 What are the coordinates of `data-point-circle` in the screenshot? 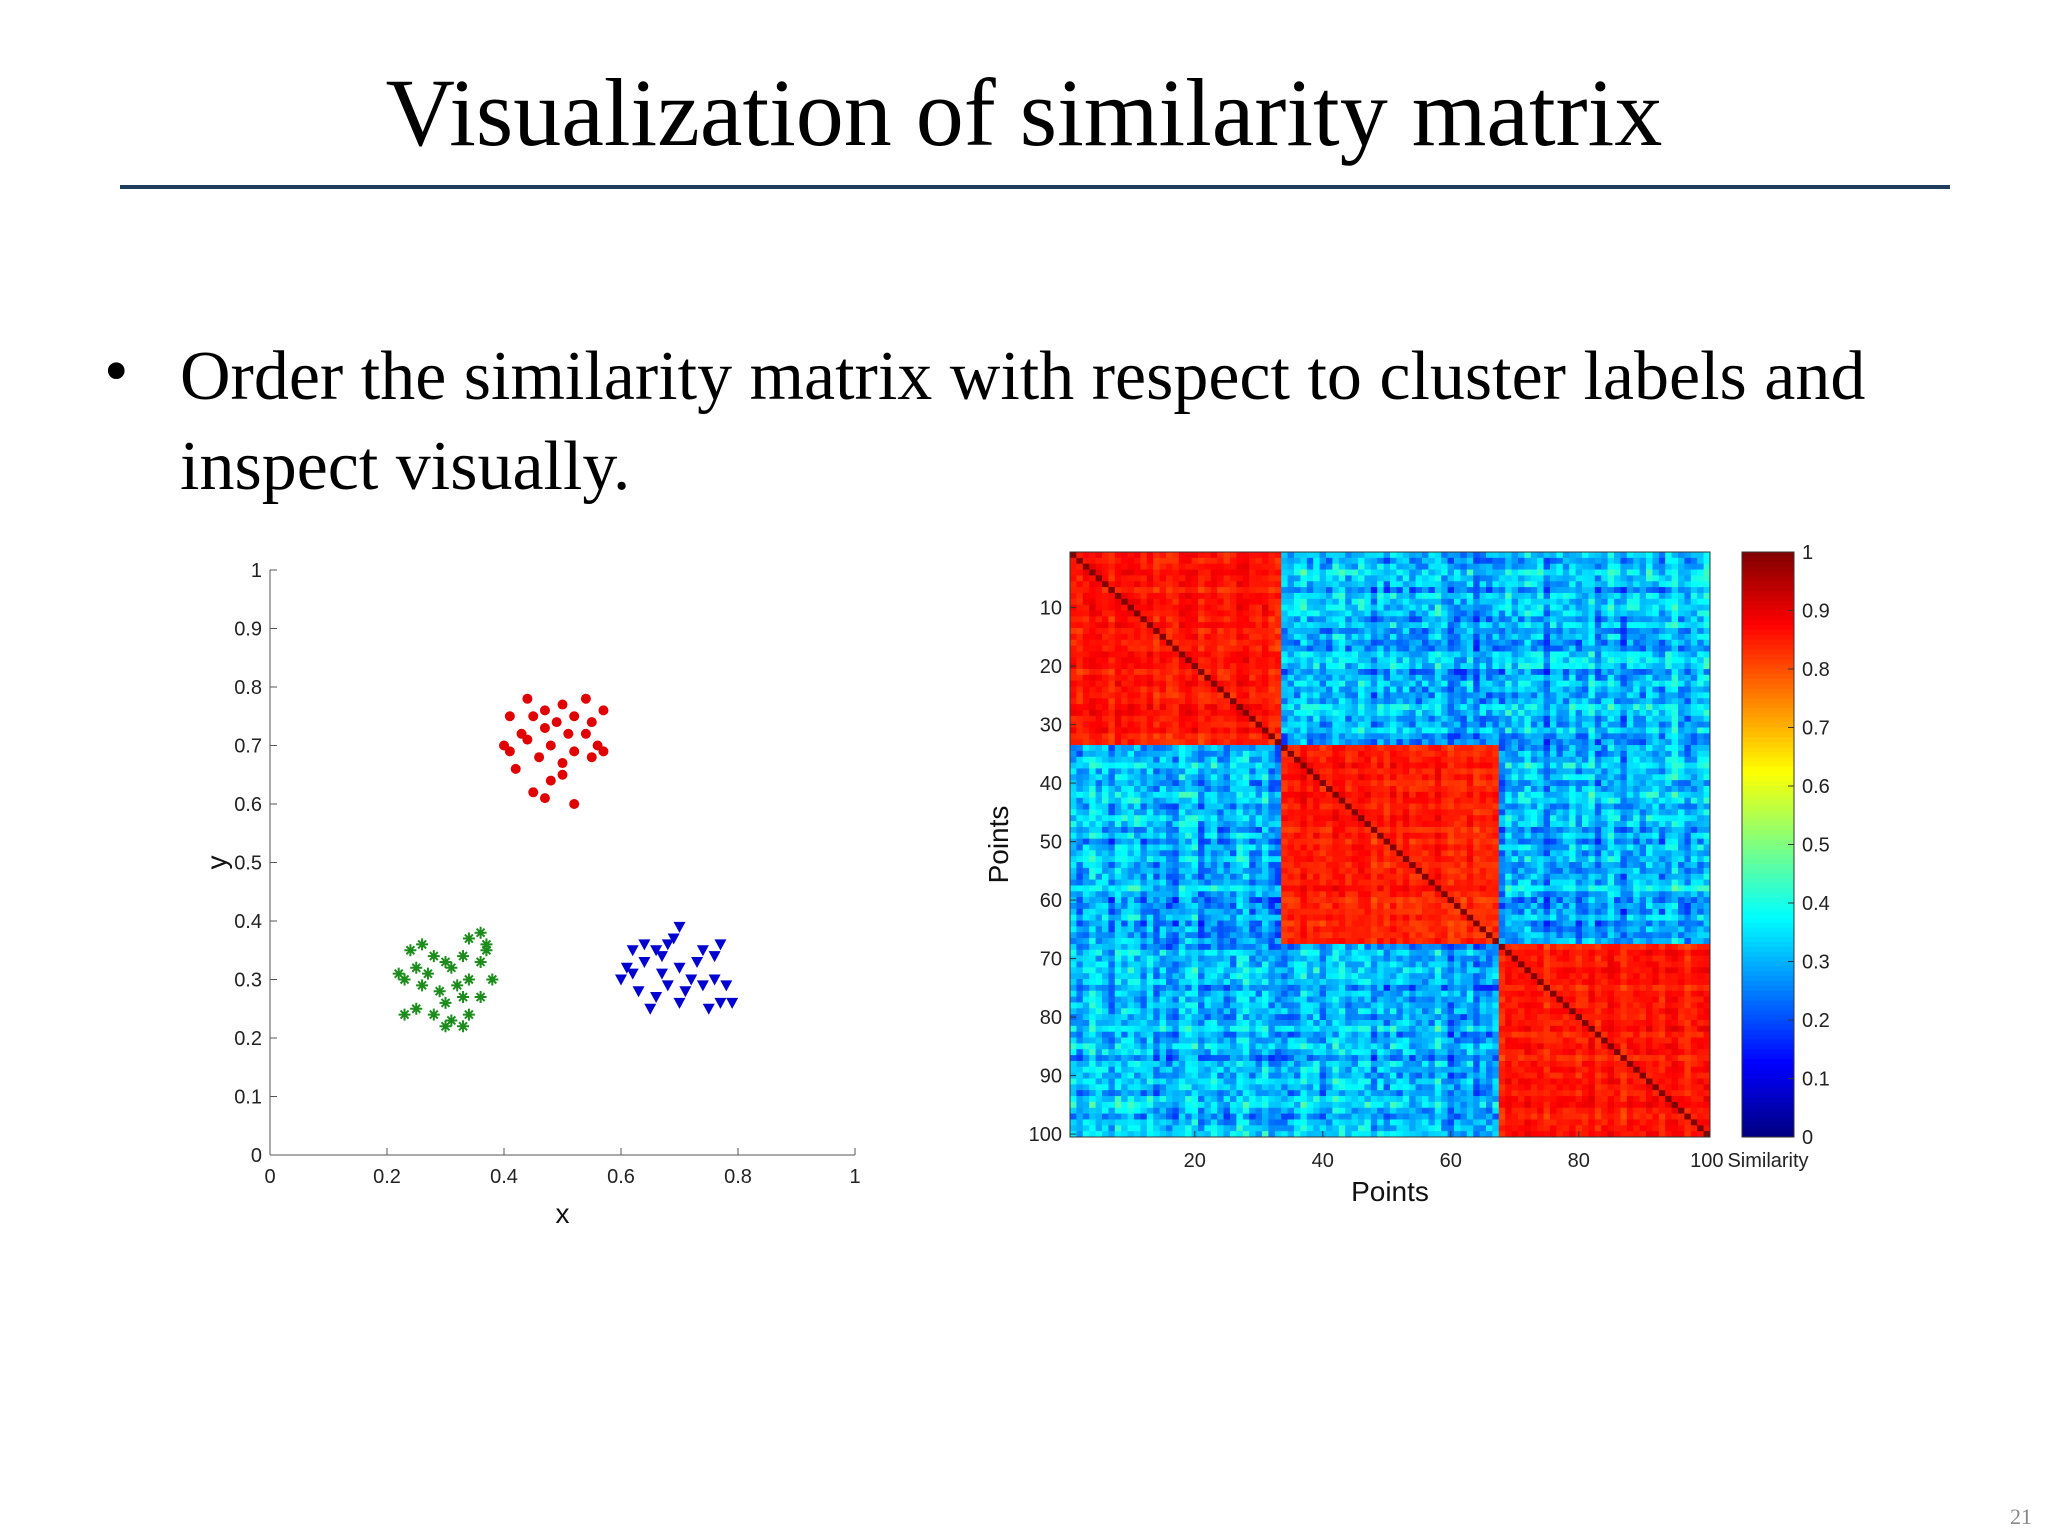 It's located at (562, 763).